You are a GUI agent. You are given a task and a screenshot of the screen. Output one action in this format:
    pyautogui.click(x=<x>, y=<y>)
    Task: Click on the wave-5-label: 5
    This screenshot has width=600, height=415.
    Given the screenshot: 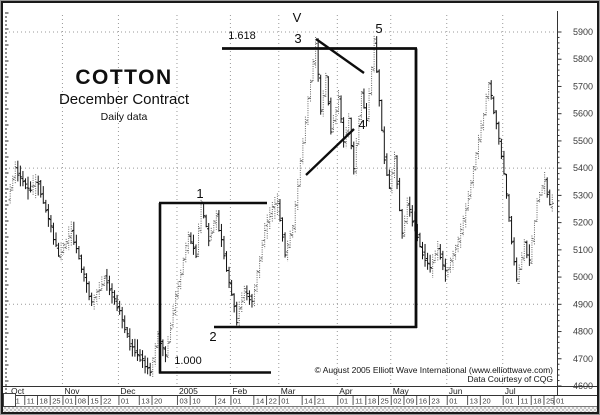 What is the action you would take?
    pyautogui.click(x=379, y=28)
    